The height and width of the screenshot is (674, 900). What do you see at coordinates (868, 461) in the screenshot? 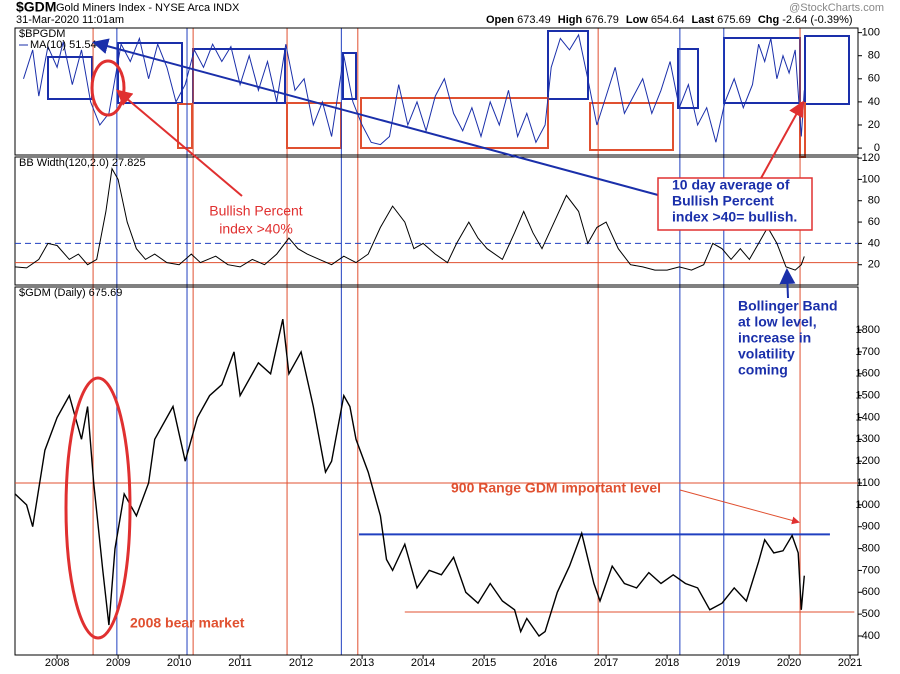
I see `y-tick-label: 1200` at bounding box center [868, 461].